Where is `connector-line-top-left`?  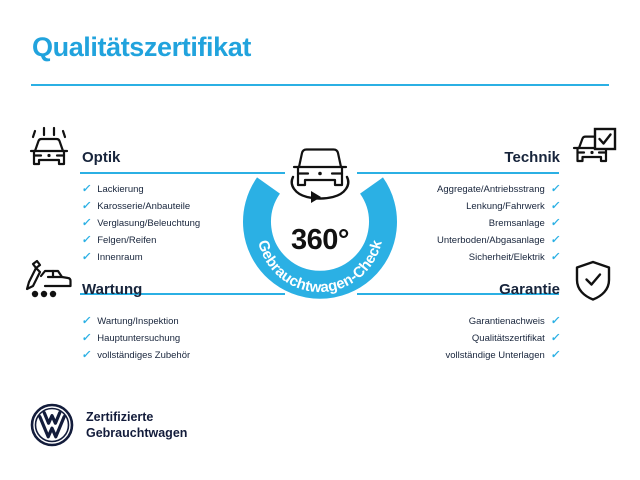 connector-line-top-left is located at coordinates (182, 173).